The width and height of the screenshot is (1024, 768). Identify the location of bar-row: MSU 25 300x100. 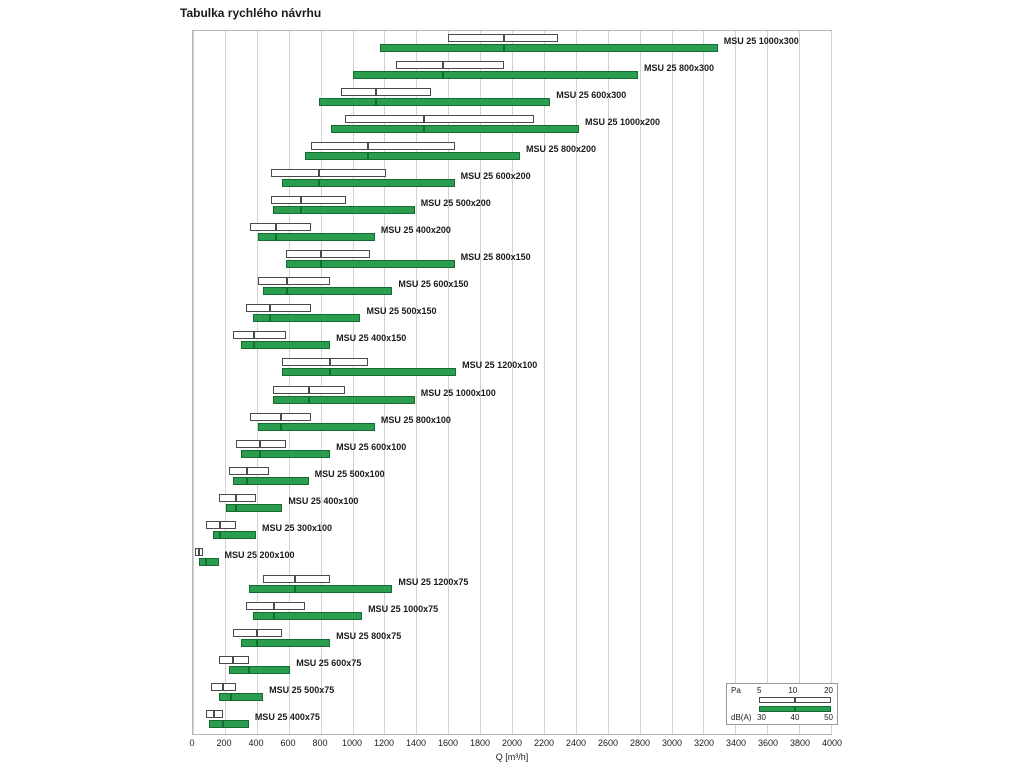
(512, 531).